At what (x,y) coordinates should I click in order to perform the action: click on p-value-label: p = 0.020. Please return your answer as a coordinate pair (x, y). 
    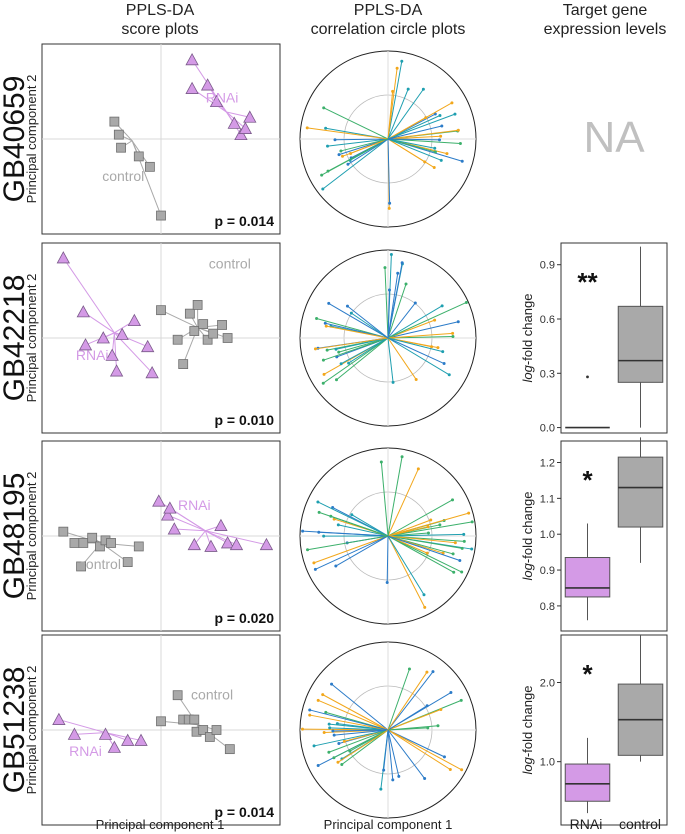
    Looking at the image, I should click on (244, 618).